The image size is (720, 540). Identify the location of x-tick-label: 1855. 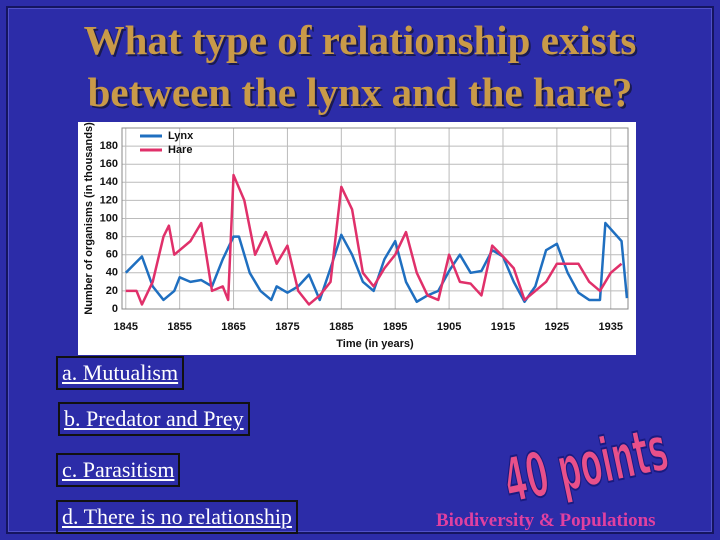
(179, 327).